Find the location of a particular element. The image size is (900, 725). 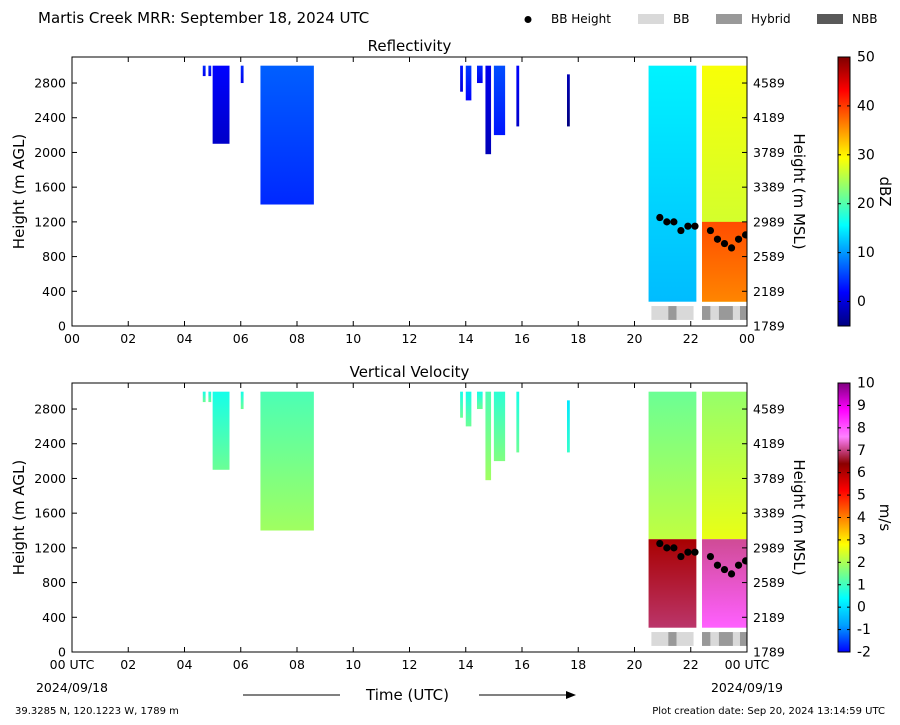

y-tick-label: 1200 is located at coordinates (50, 221).